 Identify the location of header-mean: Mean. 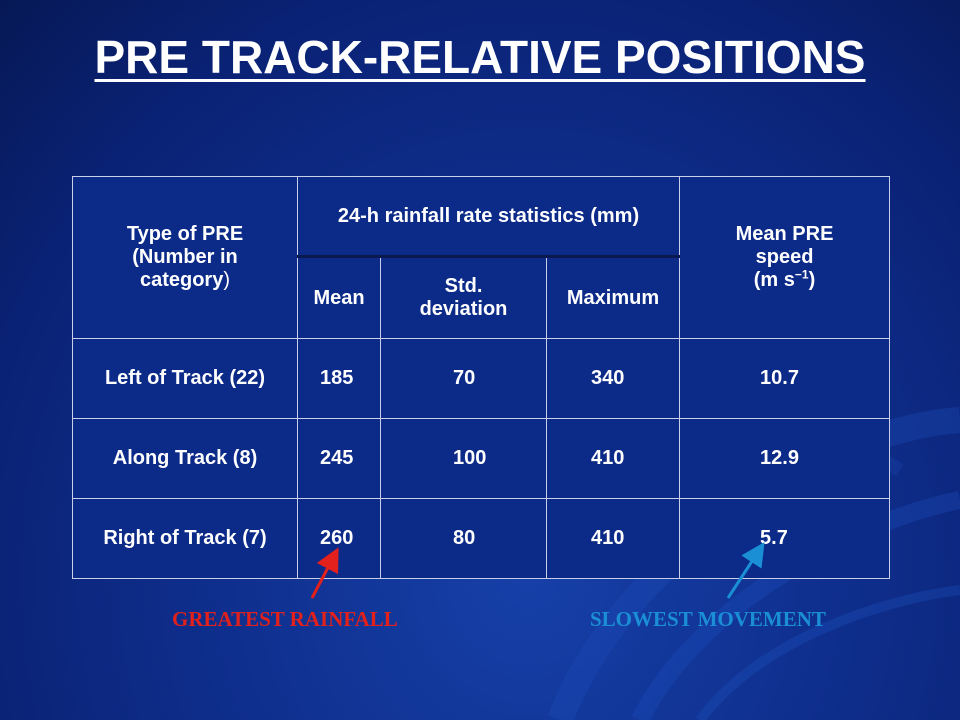
(339, 297).